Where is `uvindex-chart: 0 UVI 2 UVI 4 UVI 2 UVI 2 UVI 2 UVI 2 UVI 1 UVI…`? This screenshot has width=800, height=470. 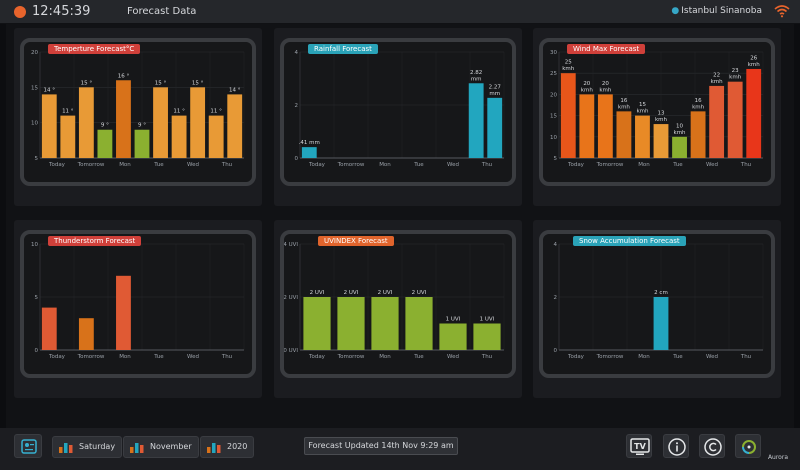
uvindex-chart: 0 UVI 2 UVI 4 UVI 2 UVI 2 UVI 2 UVI 2 UVI 1 UVI… is located at coordinates (394, 301).